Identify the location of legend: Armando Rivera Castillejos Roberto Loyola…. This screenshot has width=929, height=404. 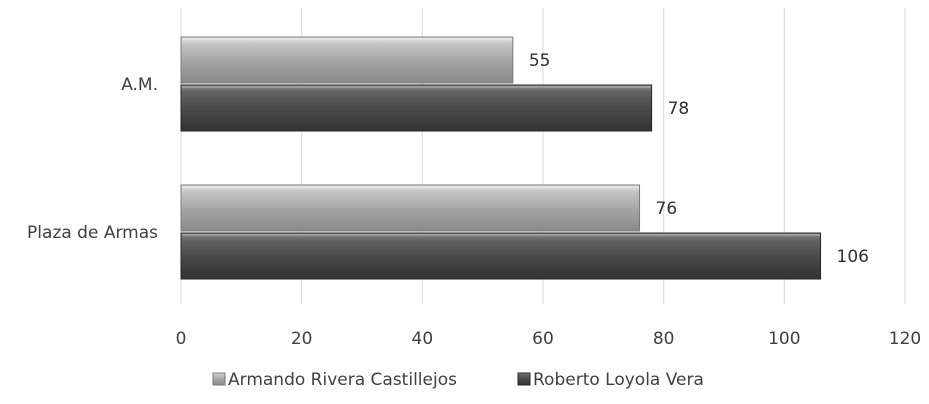
(458, 380).